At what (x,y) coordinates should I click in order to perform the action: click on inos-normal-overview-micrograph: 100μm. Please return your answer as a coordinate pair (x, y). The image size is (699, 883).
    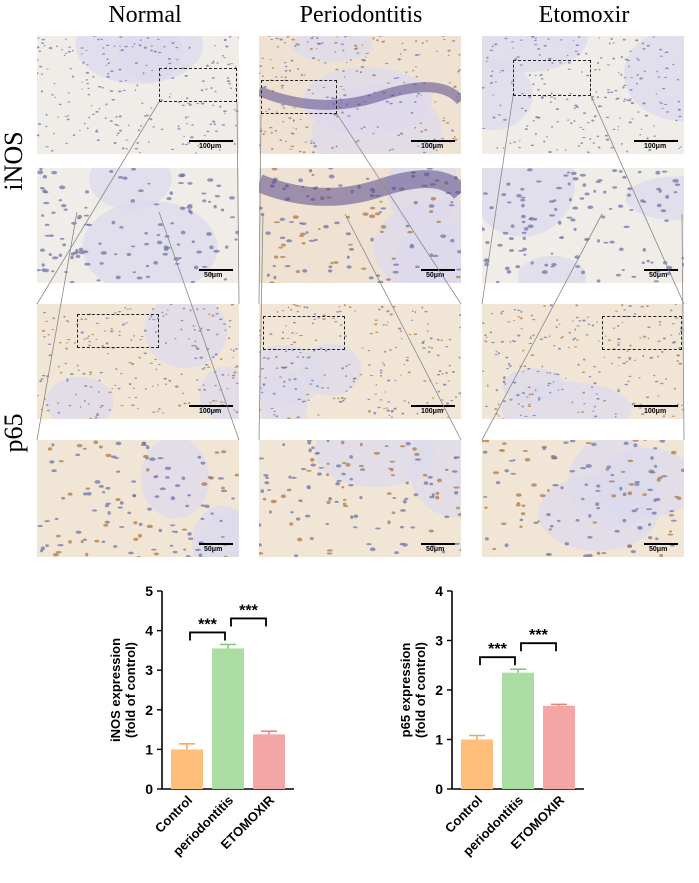
    Looking at the image, I should click on (138, 95).